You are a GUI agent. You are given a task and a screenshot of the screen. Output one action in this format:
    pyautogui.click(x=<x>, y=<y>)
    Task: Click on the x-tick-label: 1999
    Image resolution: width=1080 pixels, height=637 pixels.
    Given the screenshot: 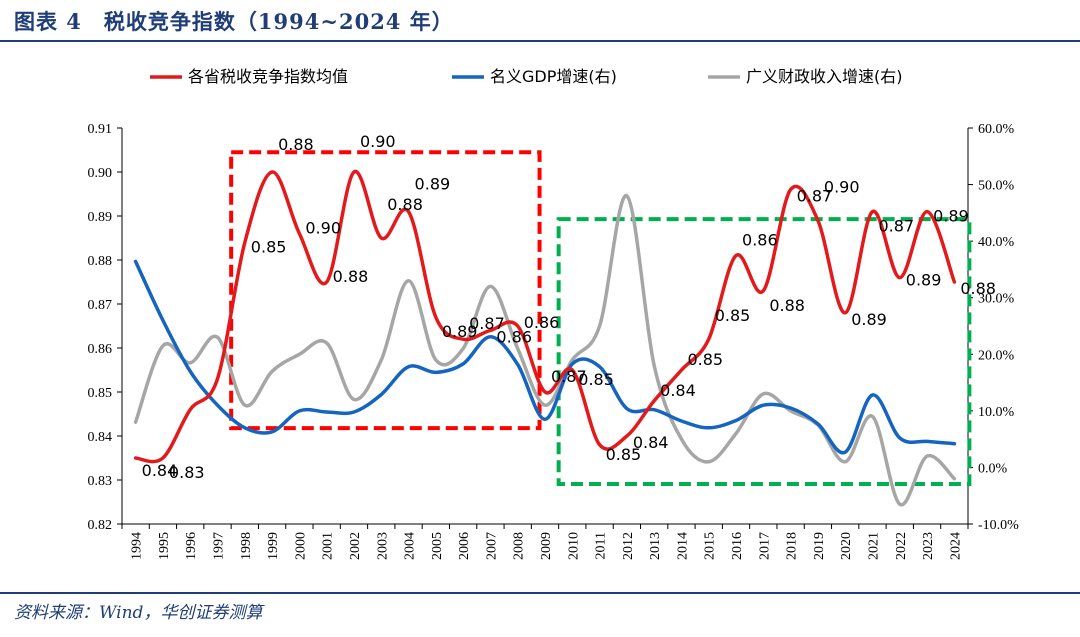 What is the action you would take?
    pyautogui.click(x=273, y=546)
    